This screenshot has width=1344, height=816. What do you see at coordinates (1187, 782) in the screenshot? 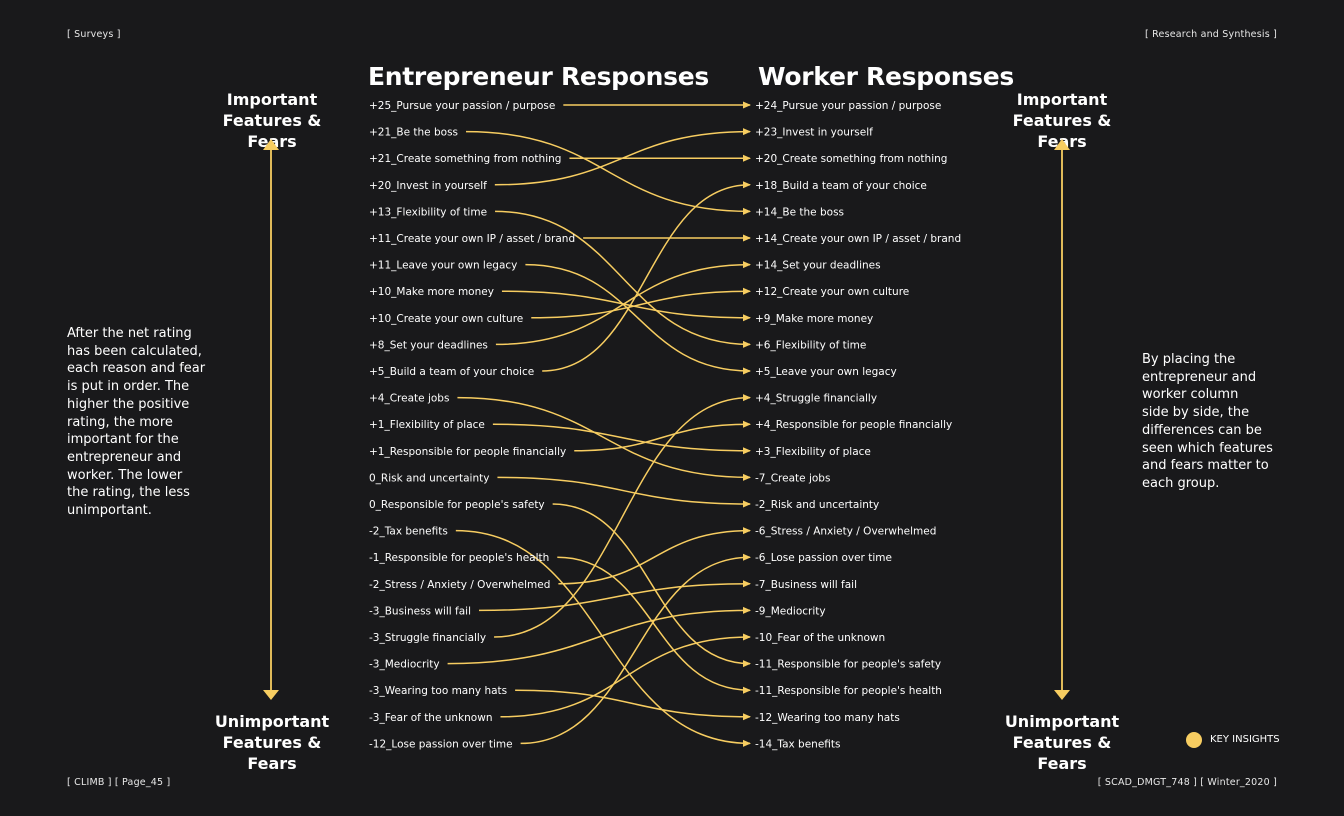
I see `footer-right: [ SCAD_DMGT_748 ] [ Winter_2020 ]` at bounding box center [1187, 782].